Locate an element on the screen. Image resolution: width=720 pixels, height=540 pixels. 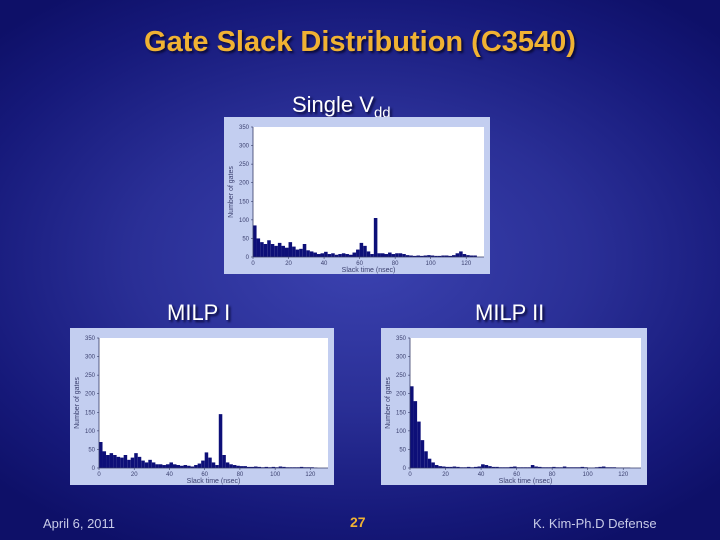
y-tick-label: 100 is located at coordinates (401, 432).